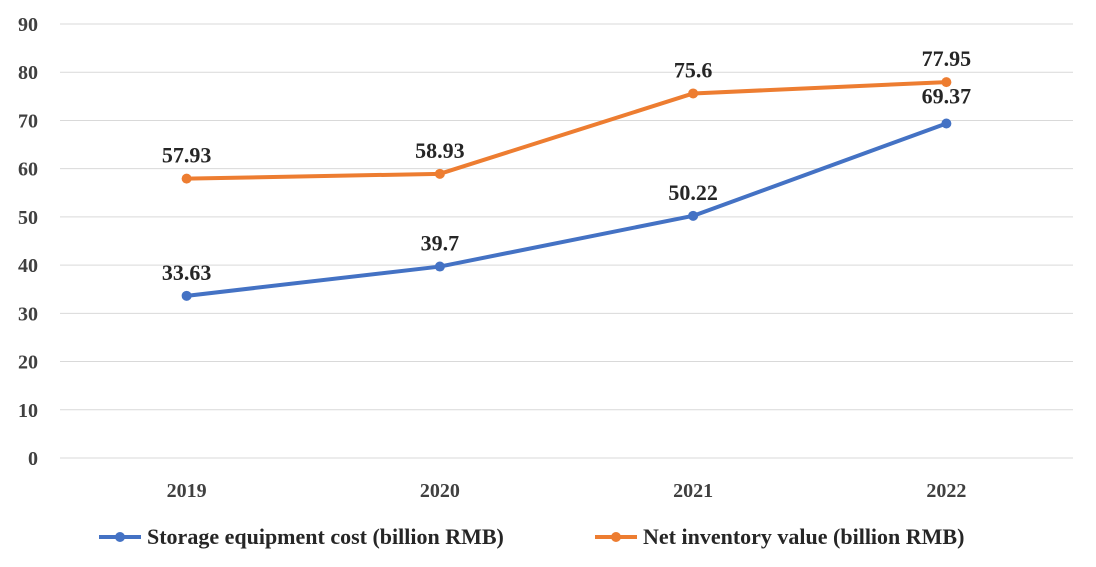 This screenshot has width=1096, height=567. What do you see at coordinates (187, 491) in the screenshot?
I see `x-tick-label: 2019` at bounding box center [187, 491].